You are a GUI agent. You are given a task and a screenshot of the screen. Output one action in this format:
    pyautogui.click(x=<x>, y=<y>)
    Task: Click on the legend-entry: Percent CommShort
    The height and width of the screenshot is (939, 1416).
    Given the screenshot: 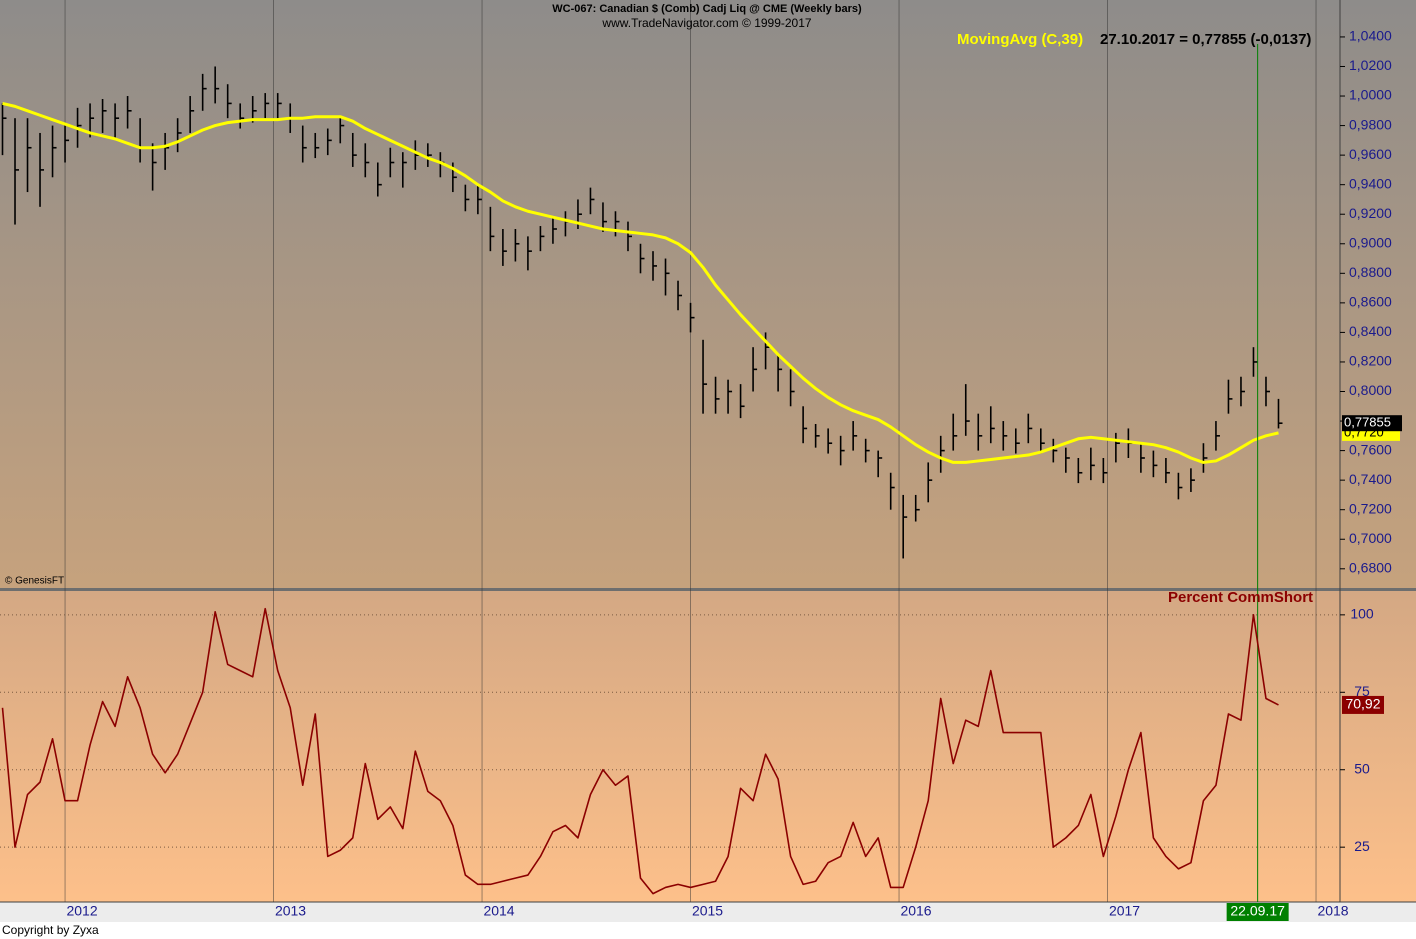 What is the action you would take?
    pyautogui.click(x=1240, y=597)
    